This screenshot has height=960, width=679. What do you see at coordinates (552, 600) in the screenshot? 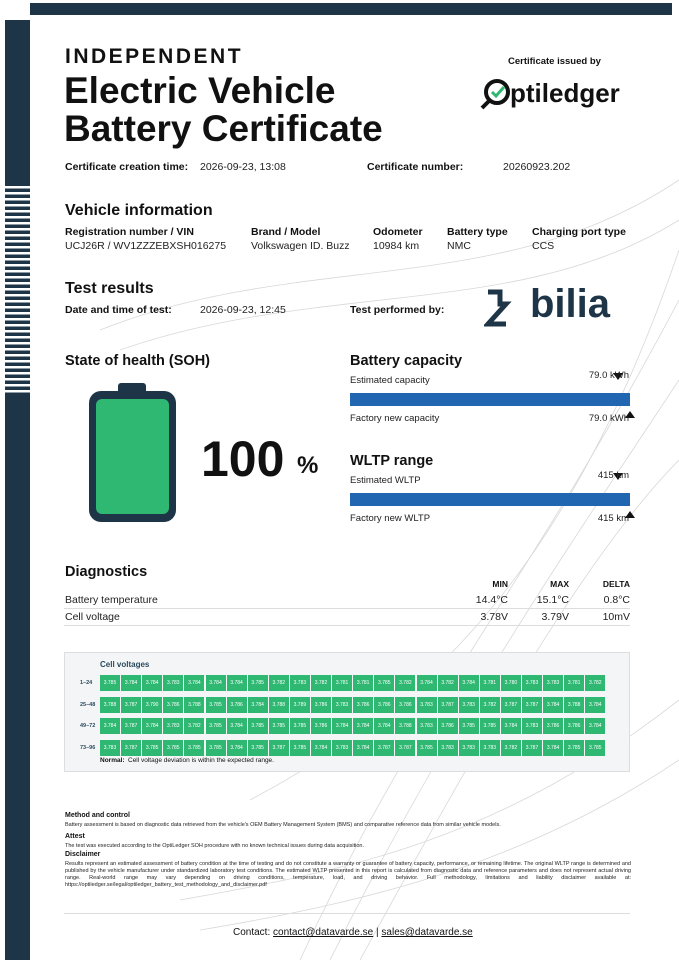
I see `row-value: 15.1°C` at bounding box center [552, 600].